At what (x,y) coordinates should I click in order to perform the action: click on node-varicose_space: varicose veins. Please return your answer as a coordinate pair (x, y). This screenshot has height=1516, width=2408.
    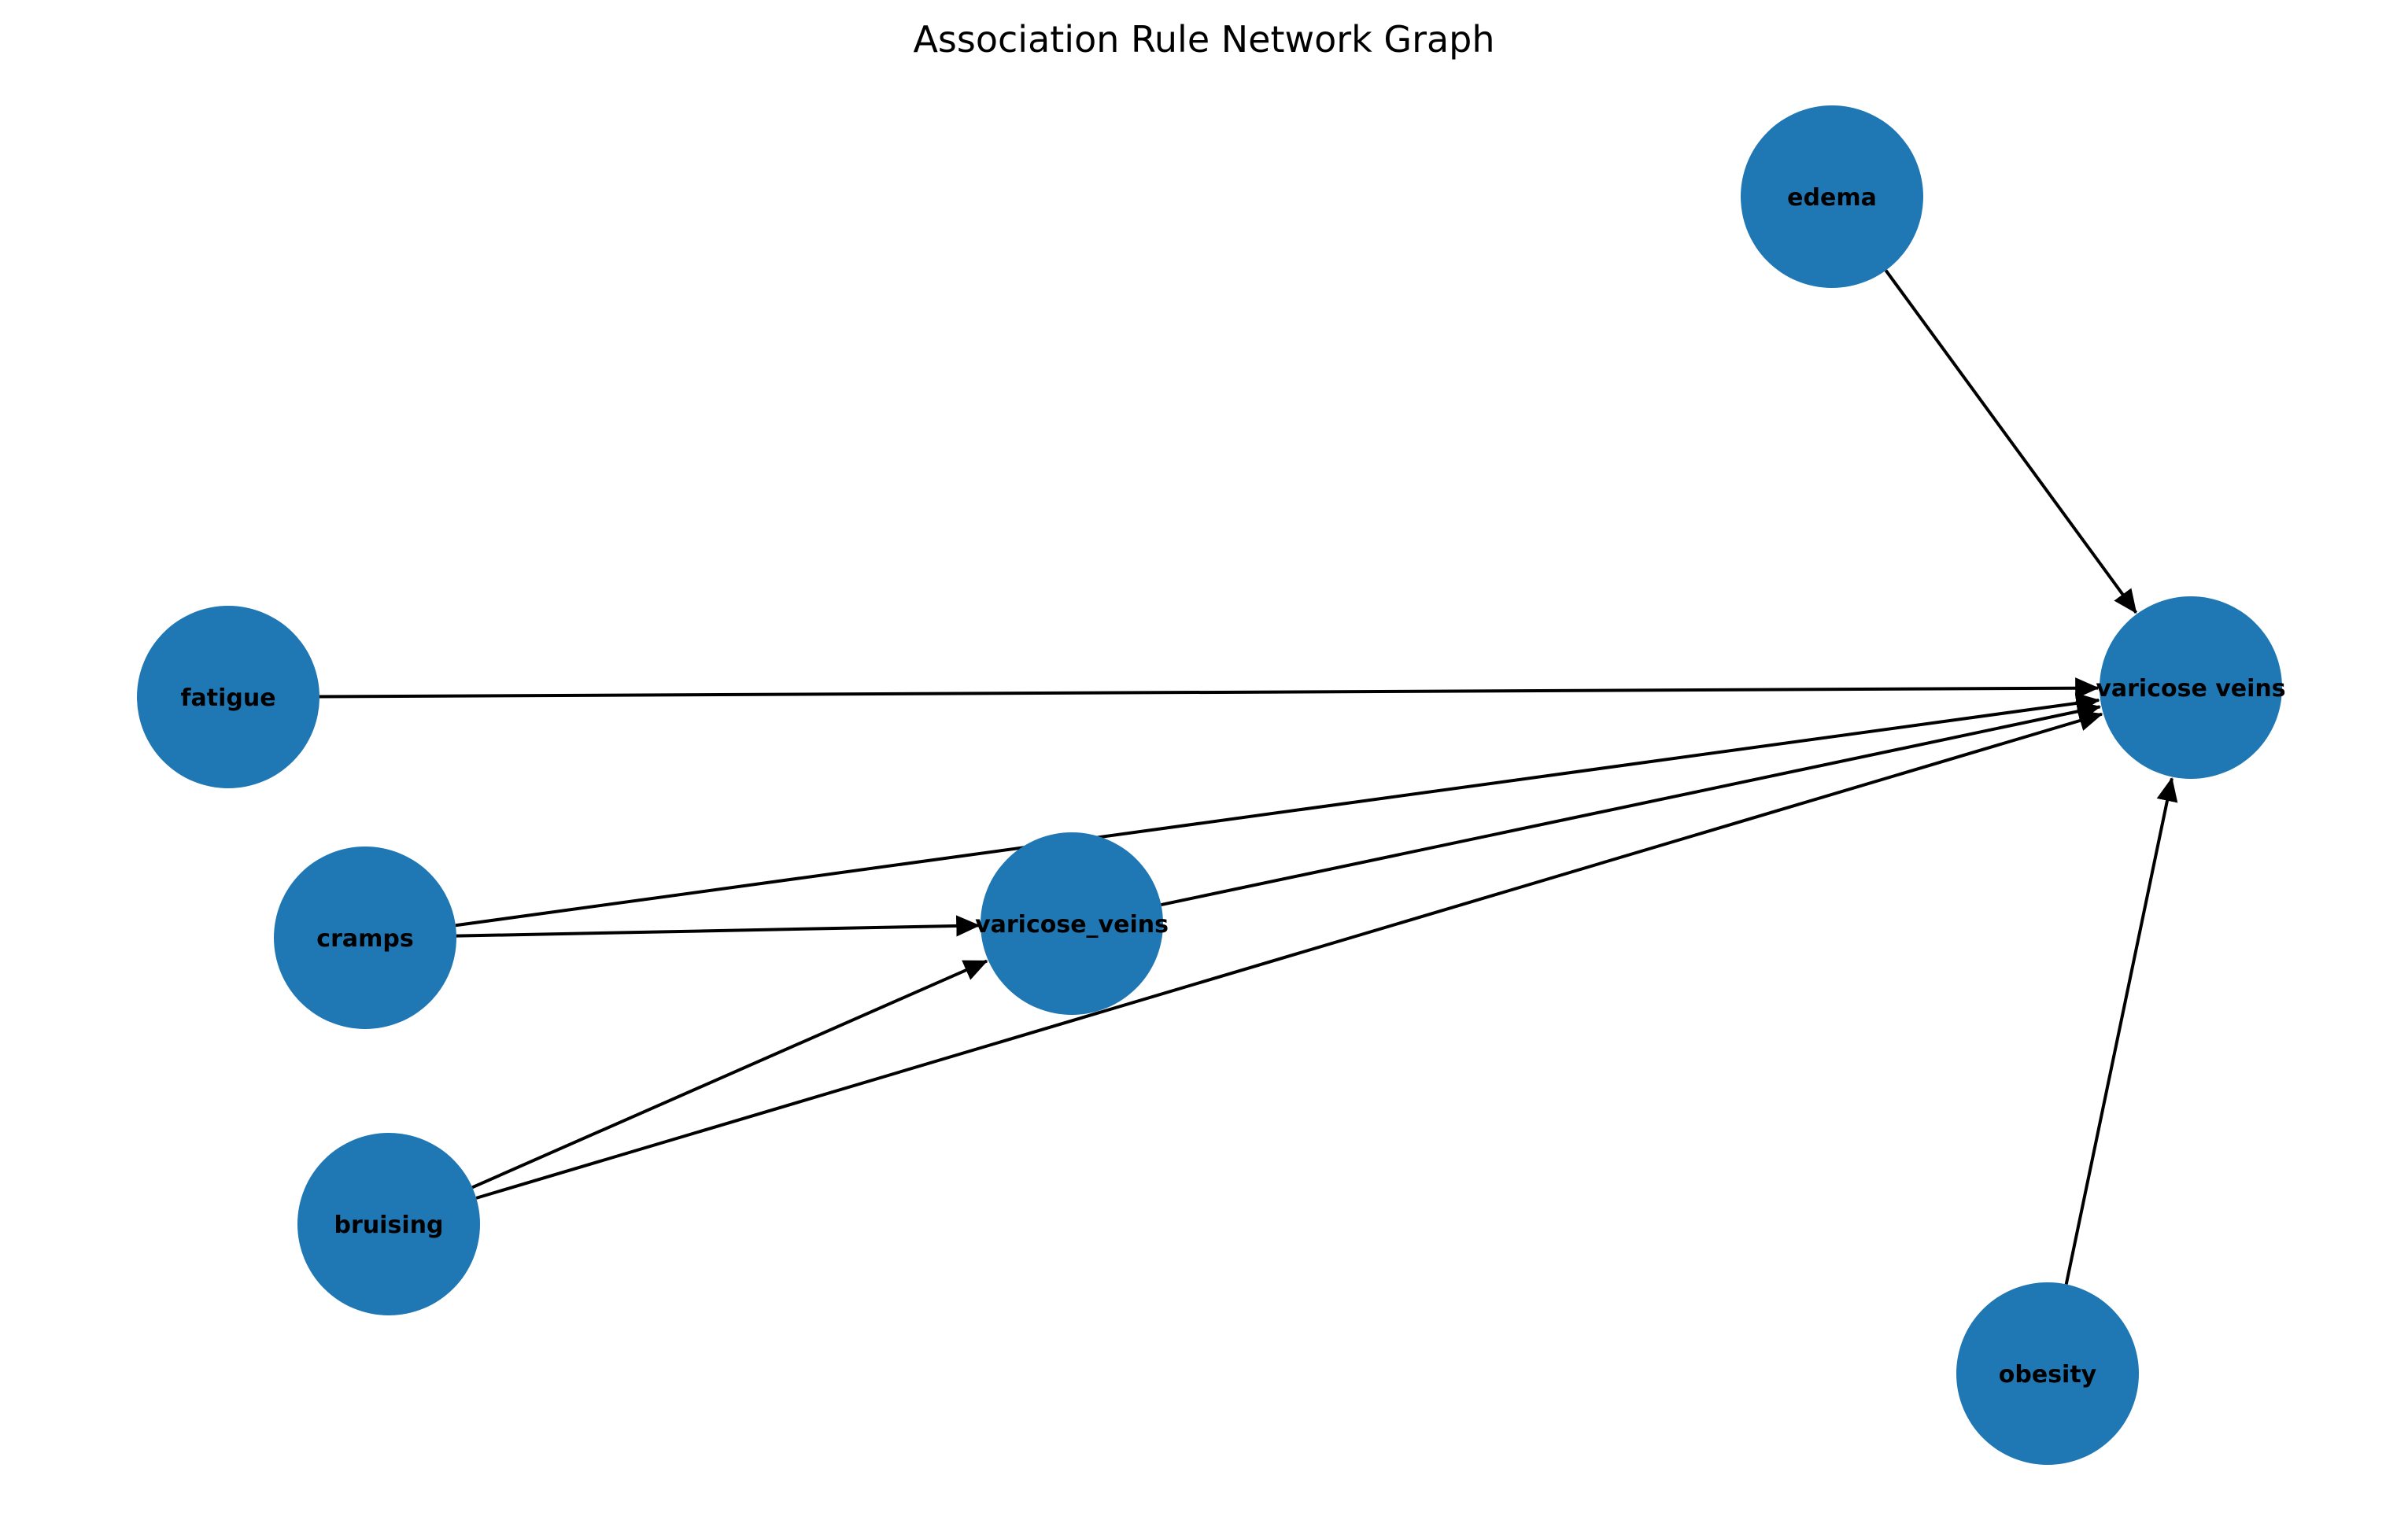
    Looking at the image, I should click on (2191, 688).